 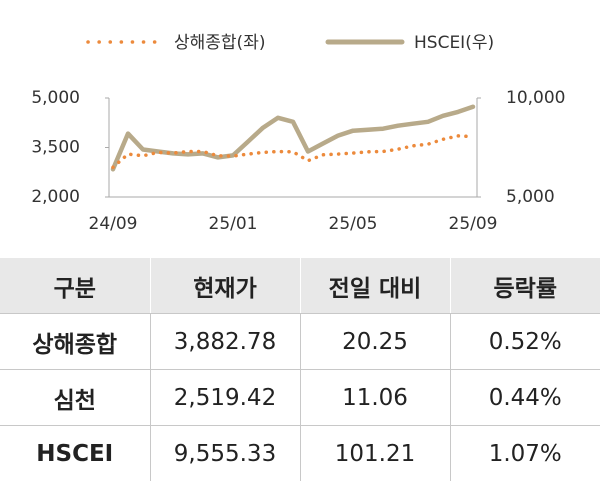 What do you see at coordinates (75, 342) in the screenshot?
I see `cell: 상해종합` at bounding box center [75, 342].